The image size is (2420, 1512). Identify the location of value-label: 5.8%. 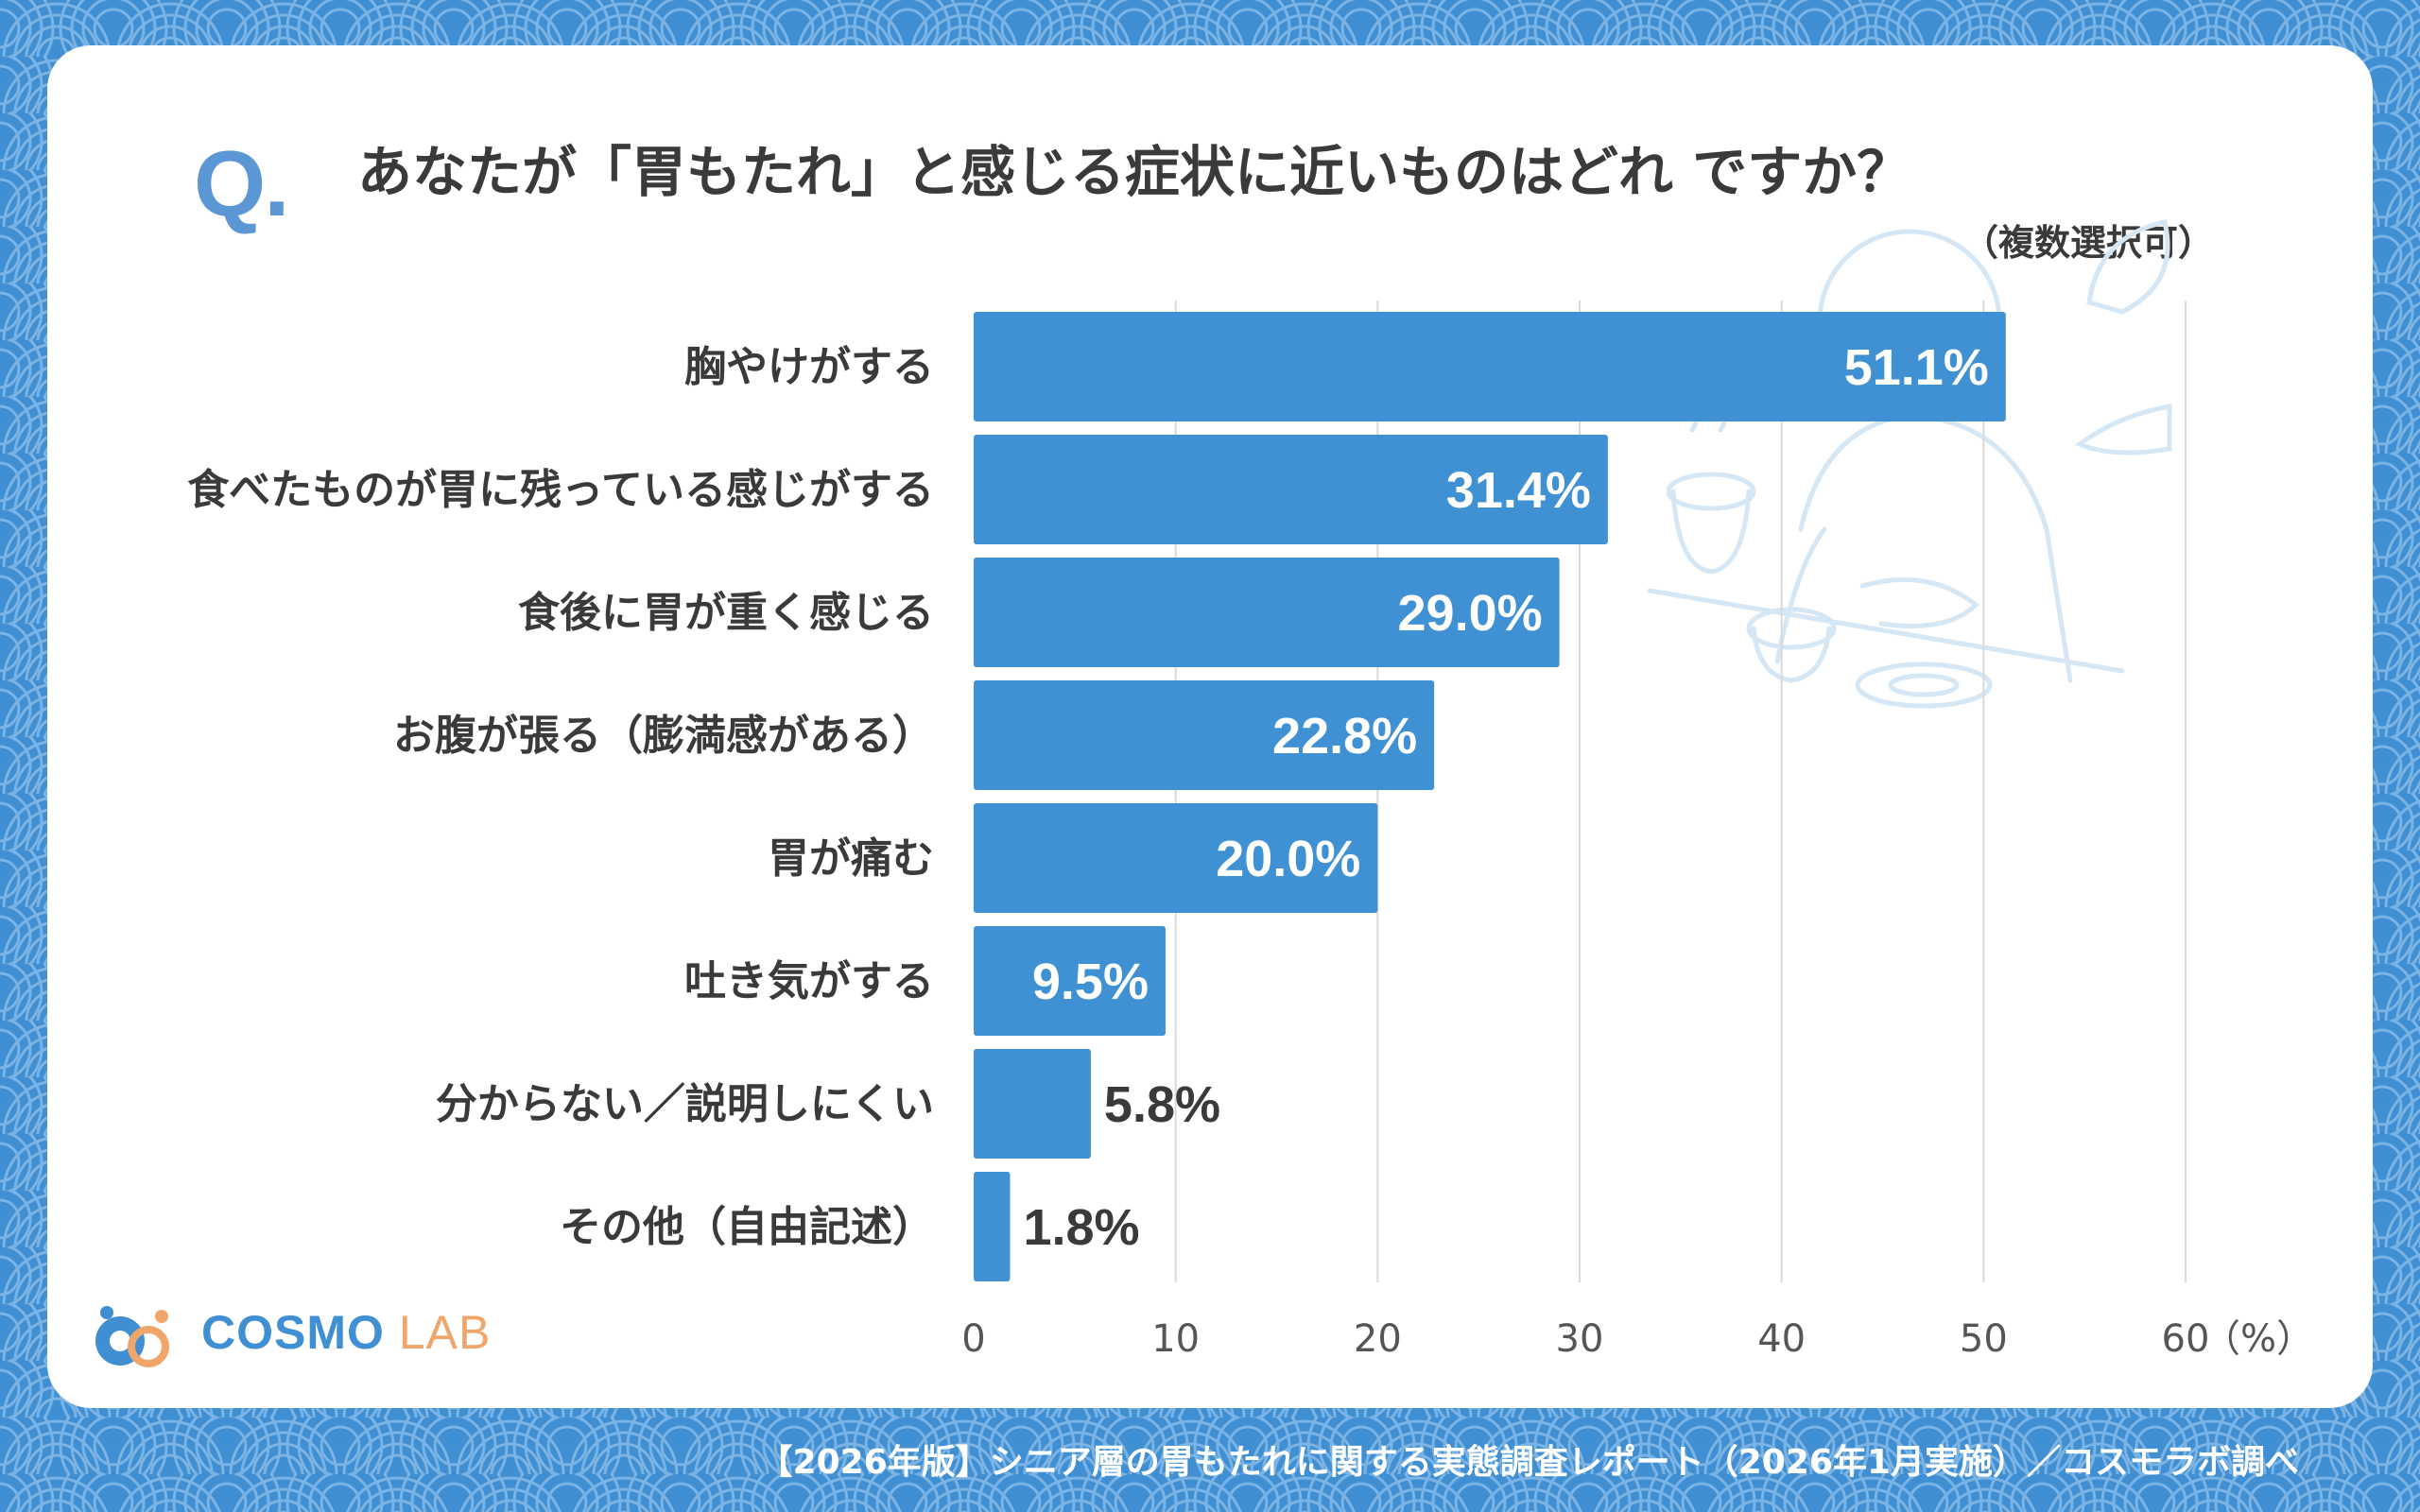
(1162, 1104).